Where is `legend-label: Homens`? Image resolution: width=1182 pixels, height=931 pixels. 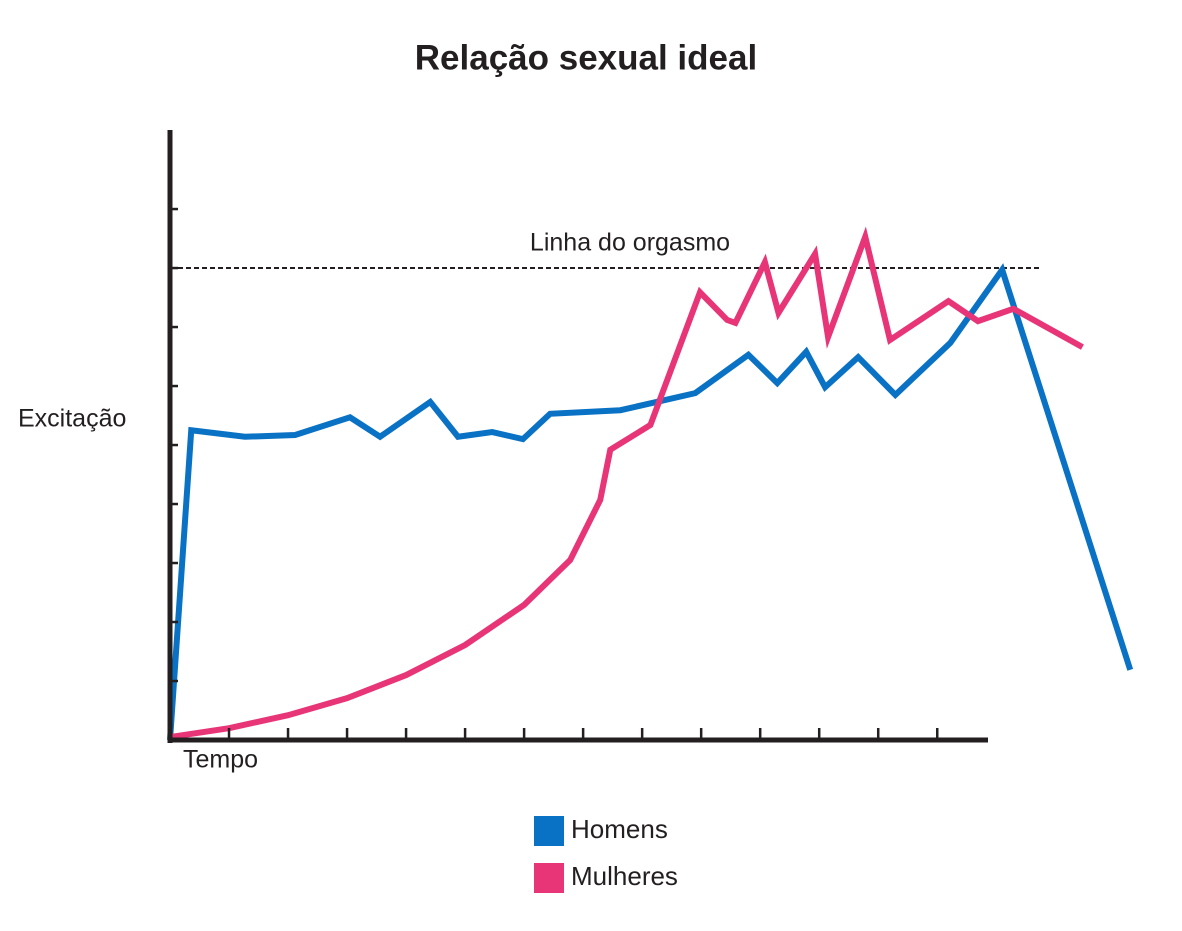 legend-label: Homens is located at coordinates (619, 829).